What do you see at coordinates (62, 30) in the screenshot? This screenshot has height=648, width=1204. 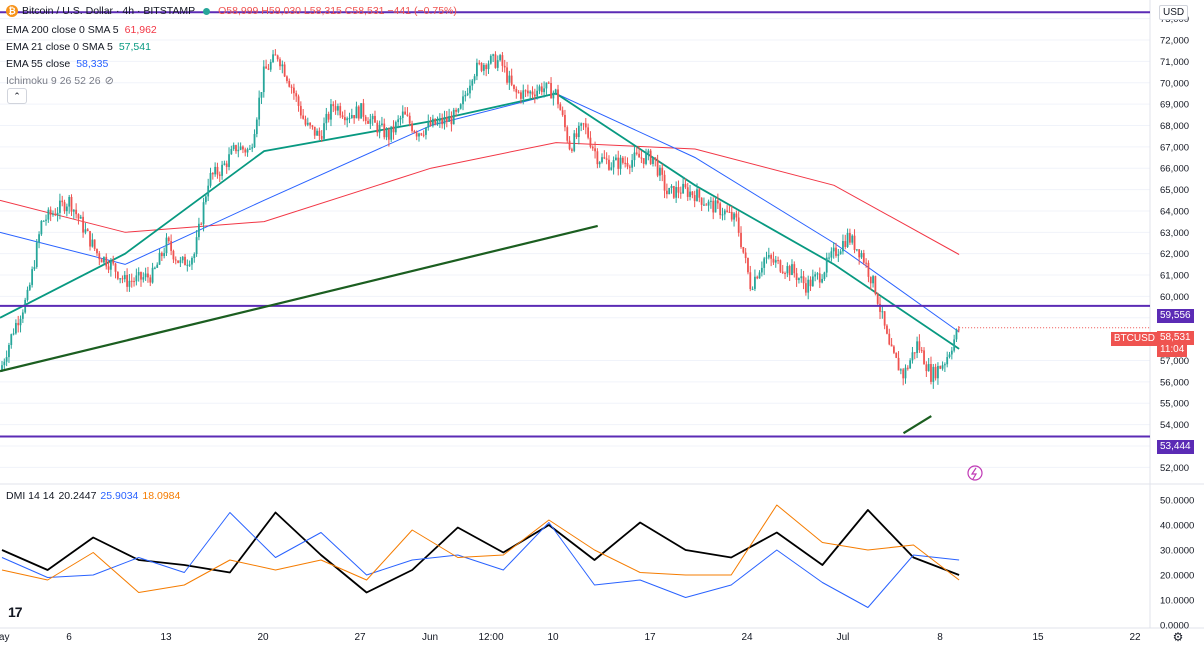 I see `ema200-label: EMA 200 close 0 SMA 5` at bounding box center [62, 30].